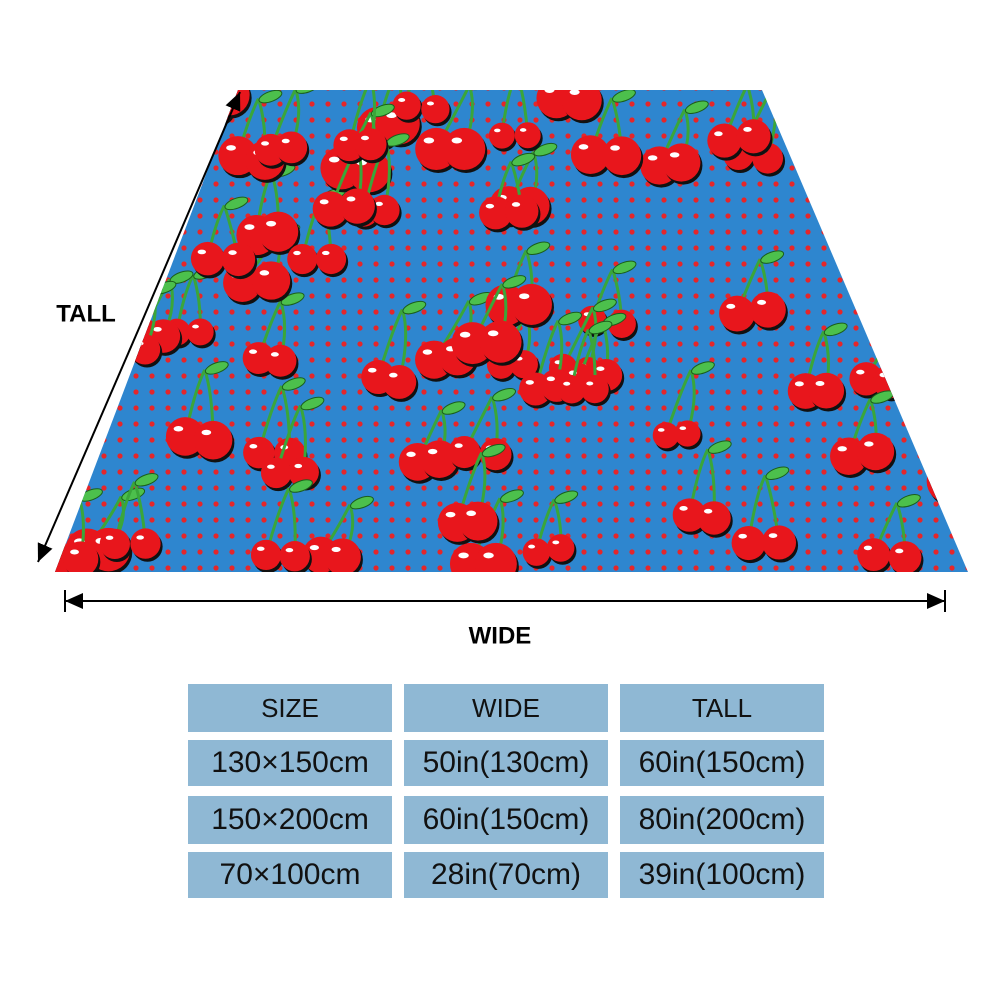 This screenshot has width=1000, height=1000. What do you see at coordinates (290, 820) in the screenshot?
I see `table-cell: 150×200cm` at bounding box center [290, 820].